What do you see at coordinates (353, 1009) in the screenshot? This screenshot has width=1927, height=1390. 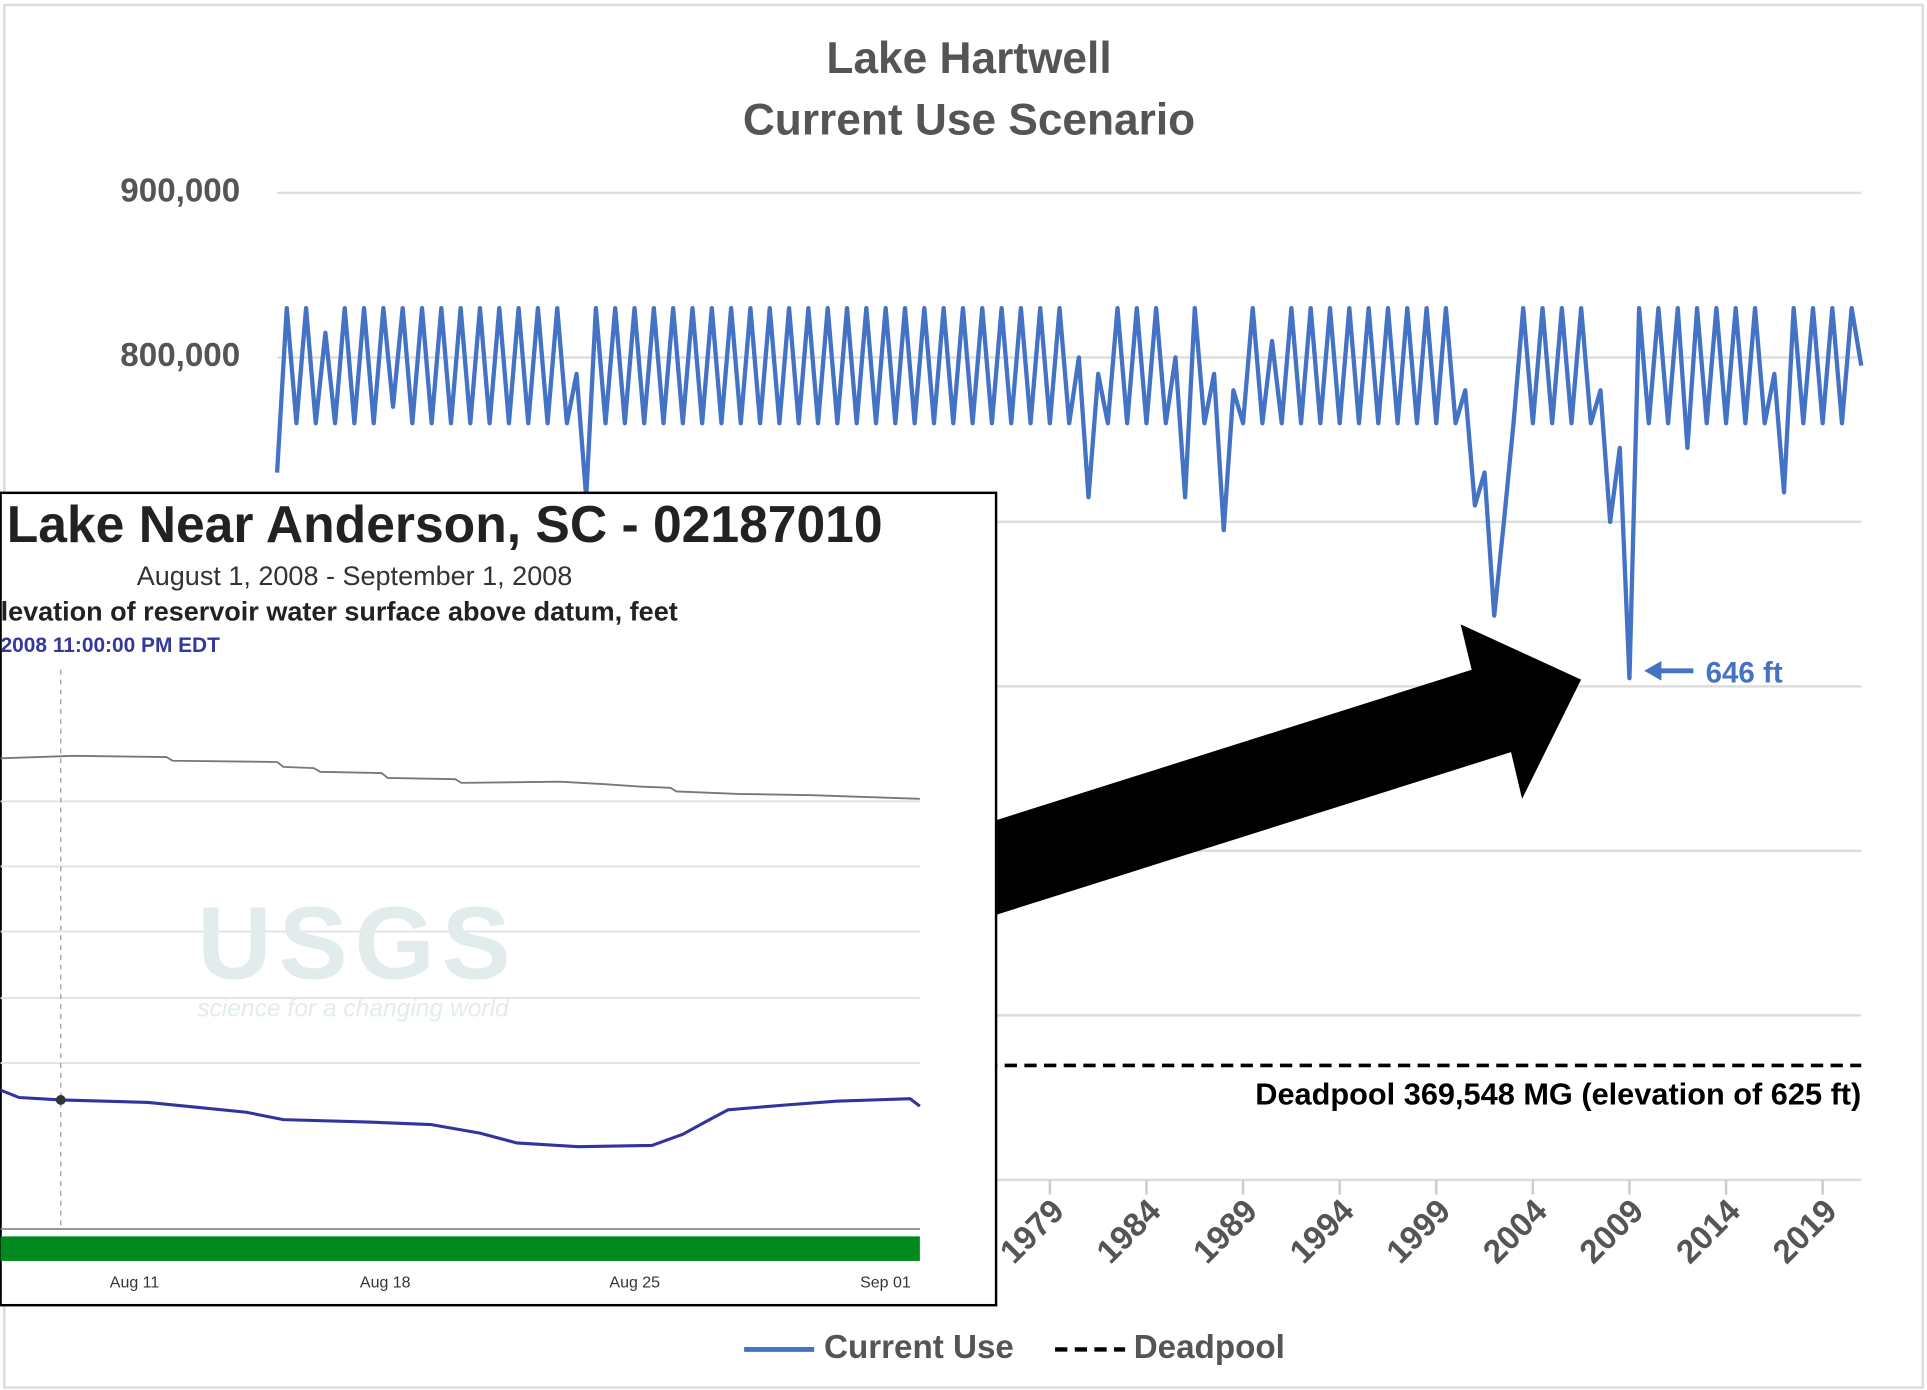 I see `inset-watermark-tagline: science for a changing world` at bounding box center [353, 1009].